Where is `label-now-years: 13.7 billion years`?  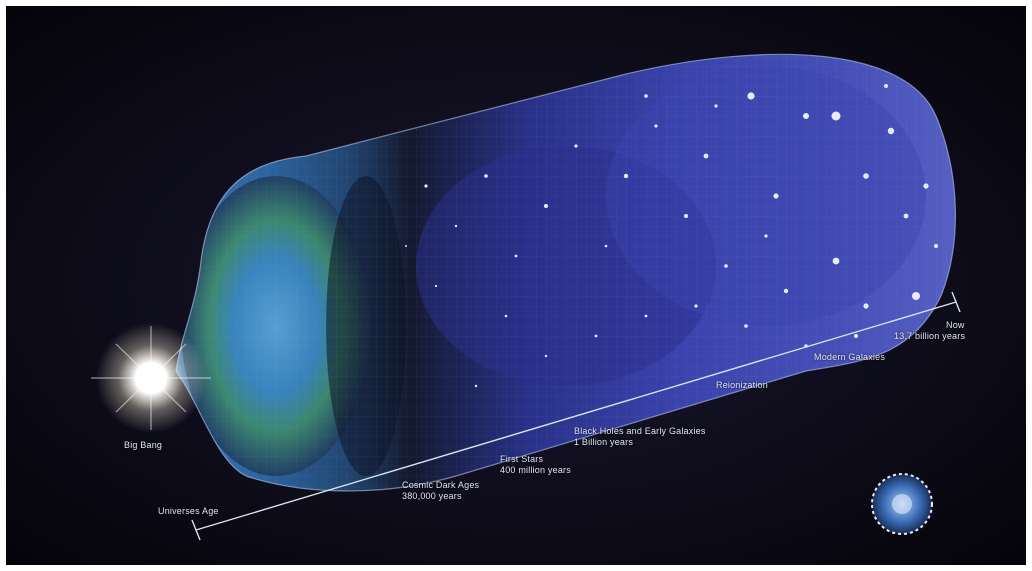
label-now-years: 13.7 billion years is located at coordinates (930, 336).